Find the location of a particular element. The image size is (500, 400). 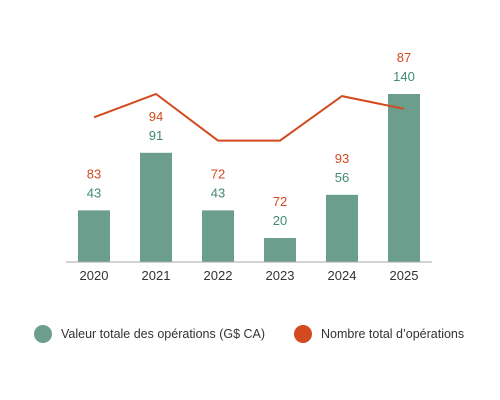

x-tick-2023: 2023 is located at coordinates (280, 275).